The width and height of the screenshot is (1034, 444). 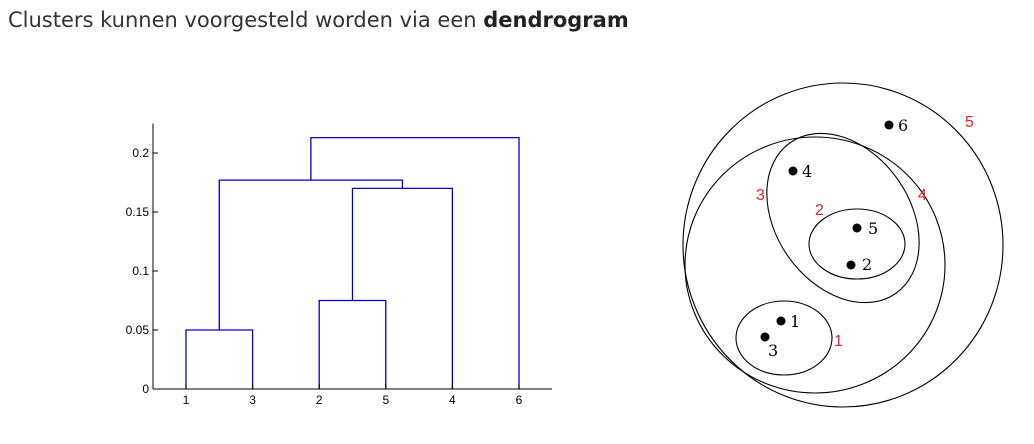 What do you see at coordinates (353, 395) in the screenshot?
I see `dendrogram-leaf-labels: 1 3 2 5 4 6` at bounding box center [353, 395].